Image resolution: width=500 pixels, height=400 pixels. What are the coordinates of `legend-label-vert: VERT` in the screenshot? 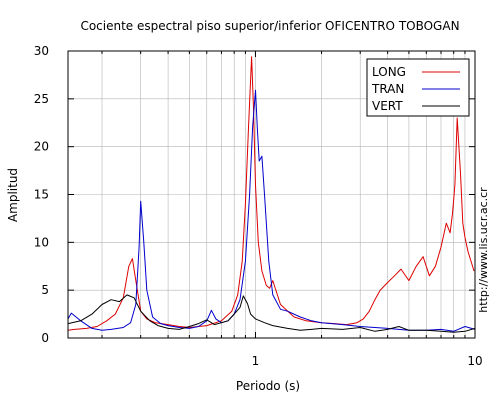 It's located at (387, 106).